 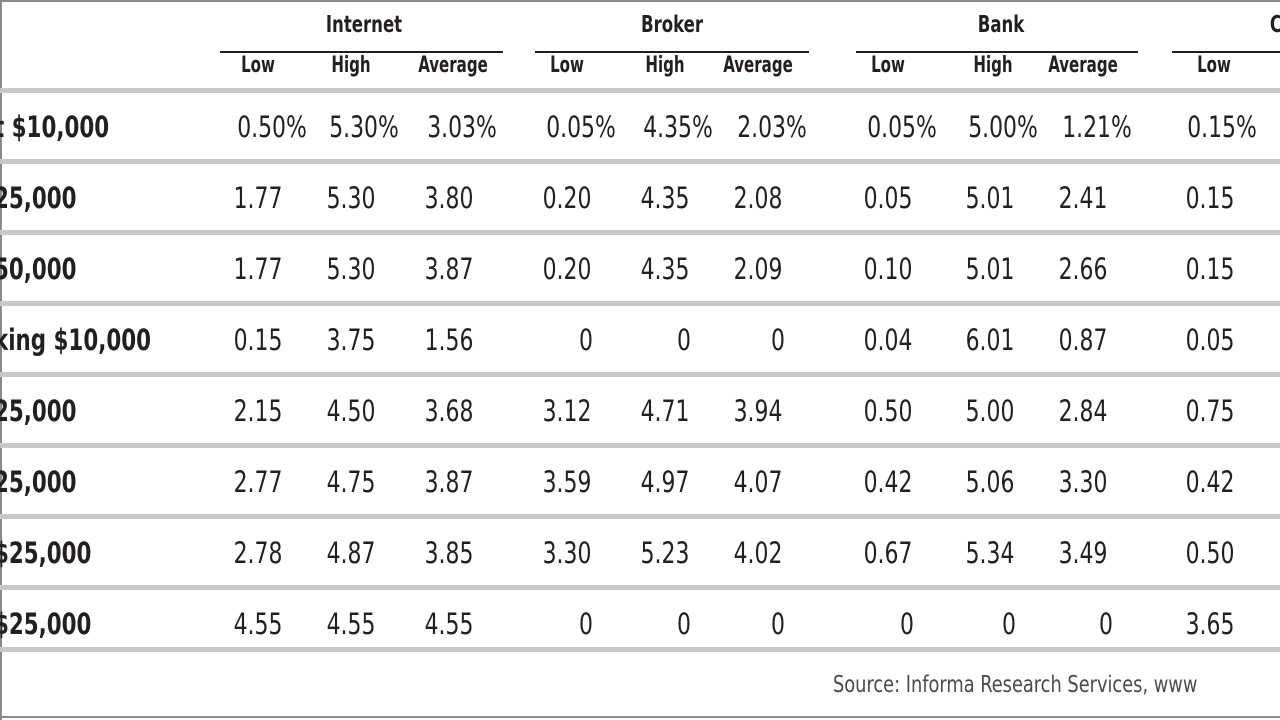 I want to click on cell-internet-average: 1.56, so click(x=449, y=340).